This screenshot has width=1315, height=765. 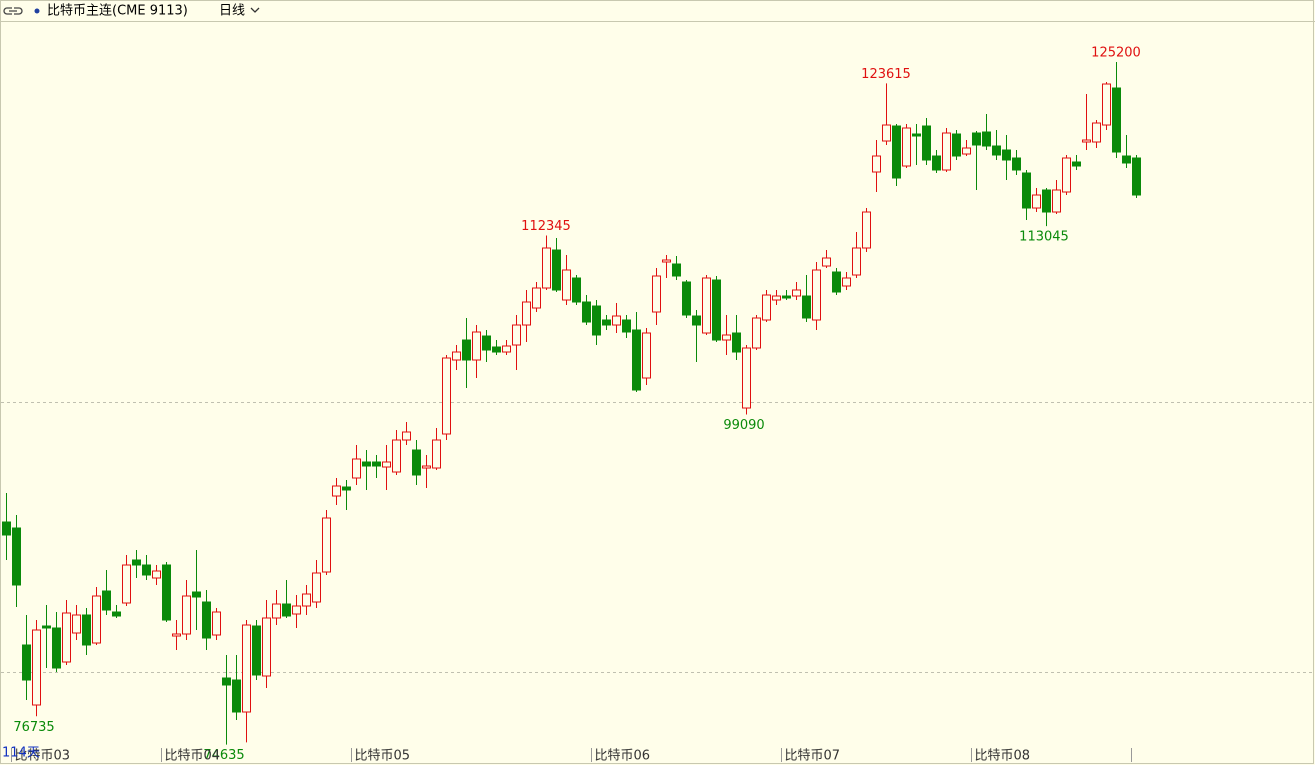 What do you see at coordinates (13, 11) in the screenshot?
I see `link-icon` at bounding box center [13, 11].